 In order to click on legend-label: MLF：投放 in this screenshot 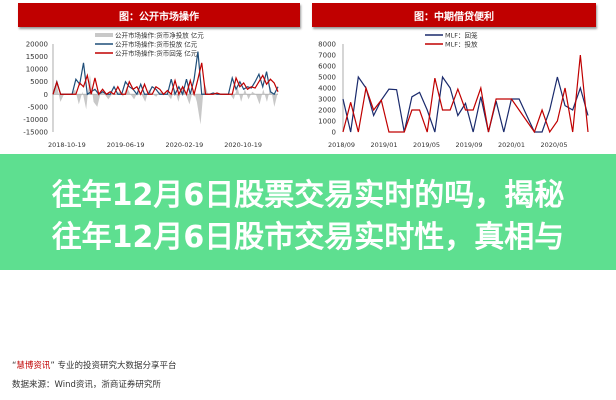, I will do `click(461, 44)`.